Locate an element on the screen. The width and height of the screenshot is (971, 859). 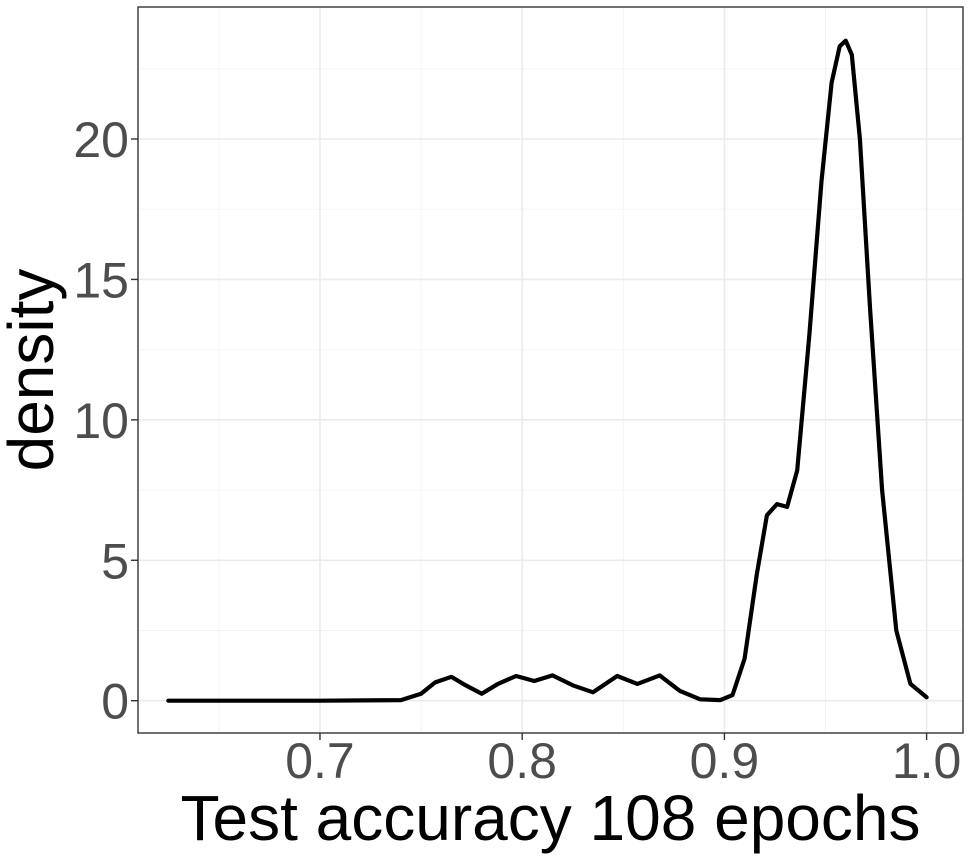
x-tick-label: 0.9 is located at coordinates (725, 761).